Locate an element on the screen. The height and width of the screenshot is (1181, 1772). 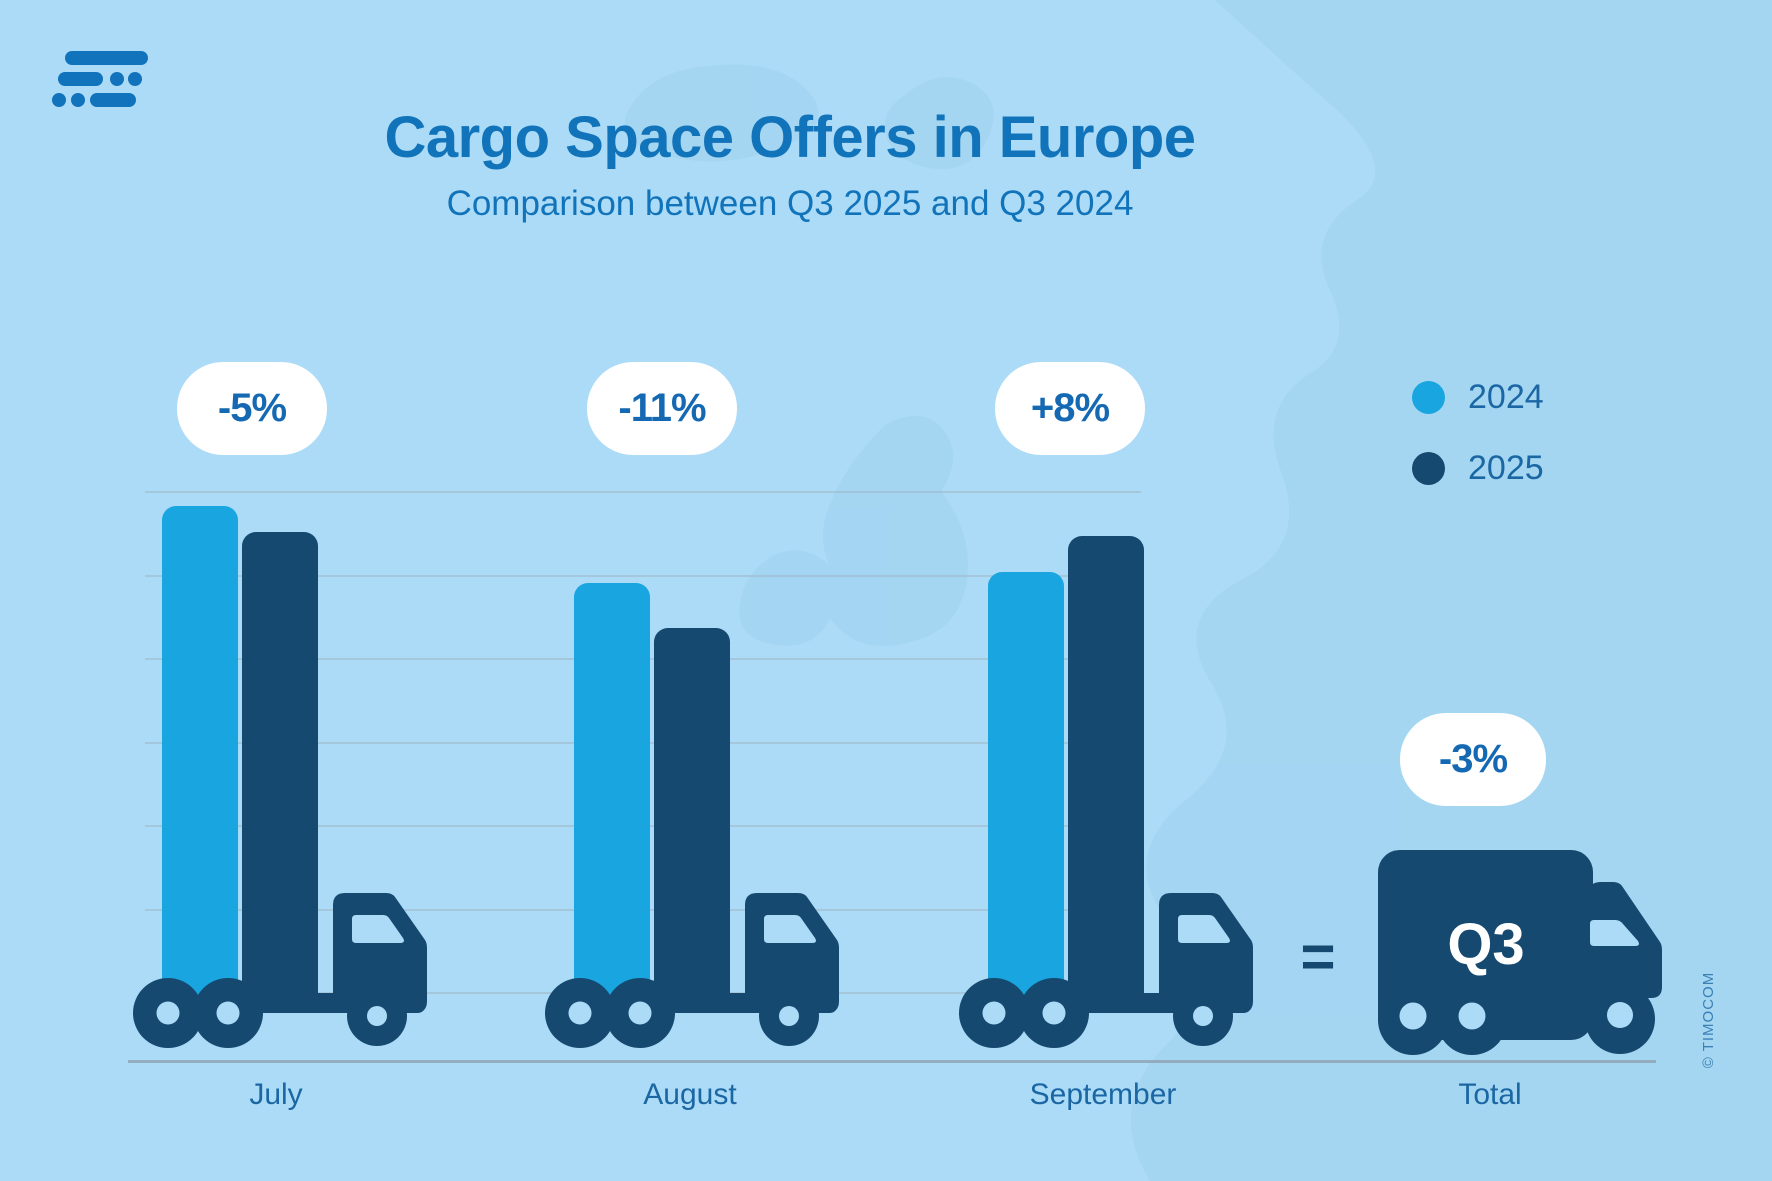
legend-dot-2024-icon is located at coordinates (1428, 397).